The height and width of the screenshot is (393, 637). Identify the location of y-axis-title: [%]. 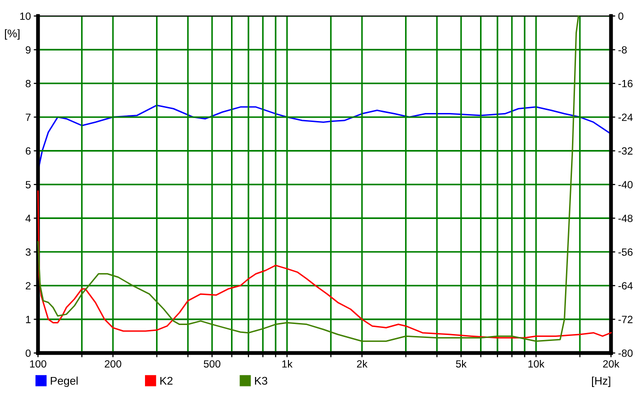
(12, 34).